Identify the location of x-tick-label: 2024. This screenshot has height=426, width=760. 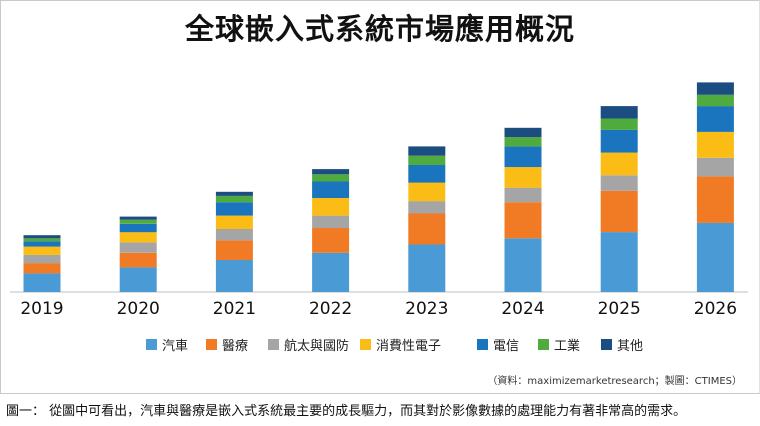
(522, 309).